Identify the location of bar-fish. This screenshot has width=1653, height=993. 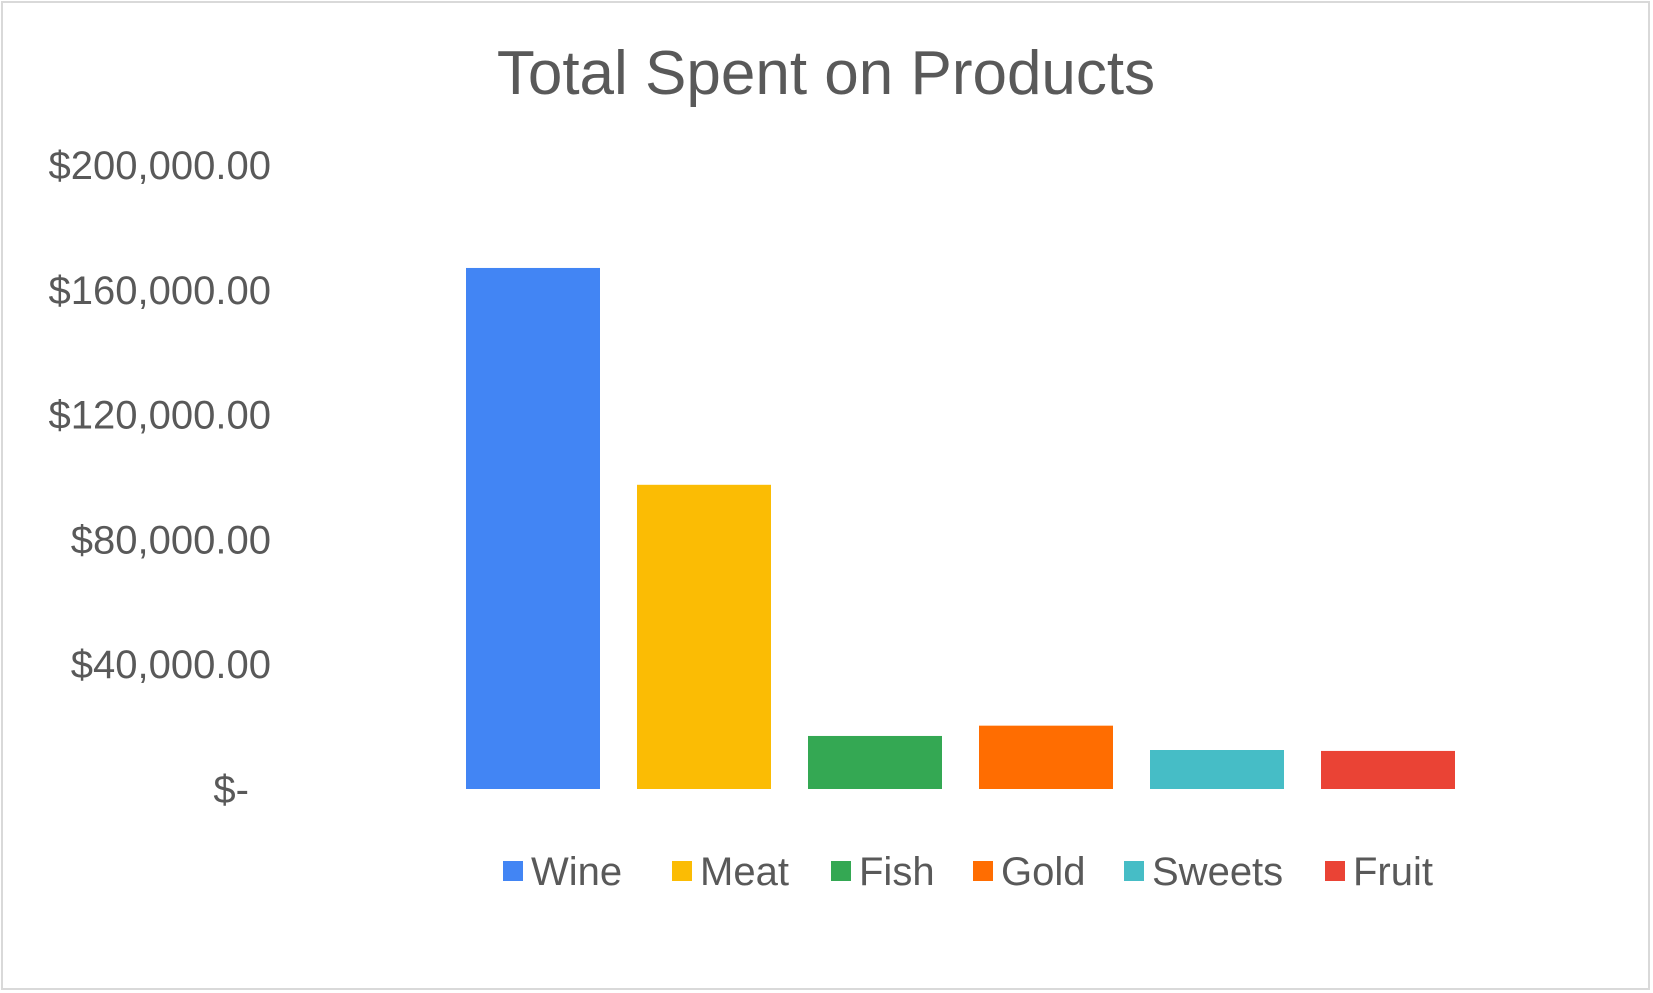
(875, 762).